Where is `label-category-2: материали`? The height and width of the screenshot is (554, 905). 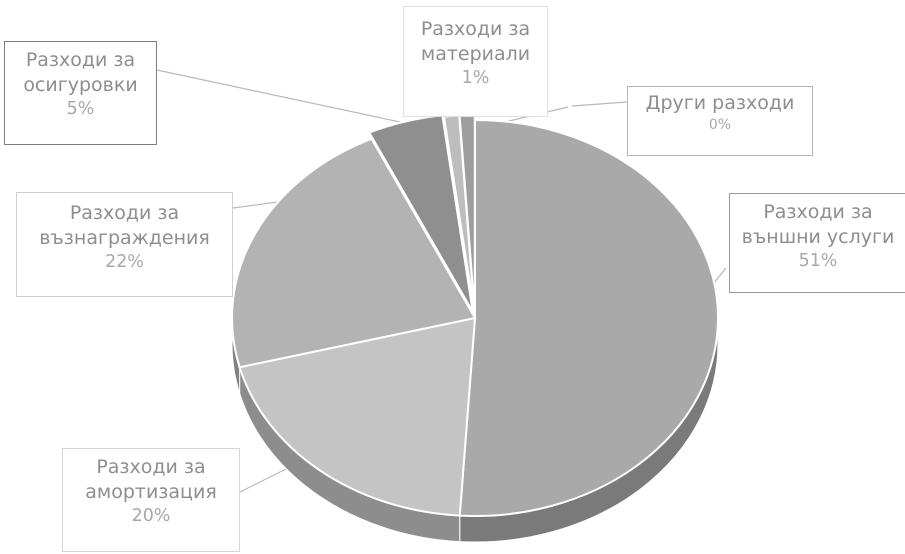
label-category-2: материали is located at coordinates (475, 54).